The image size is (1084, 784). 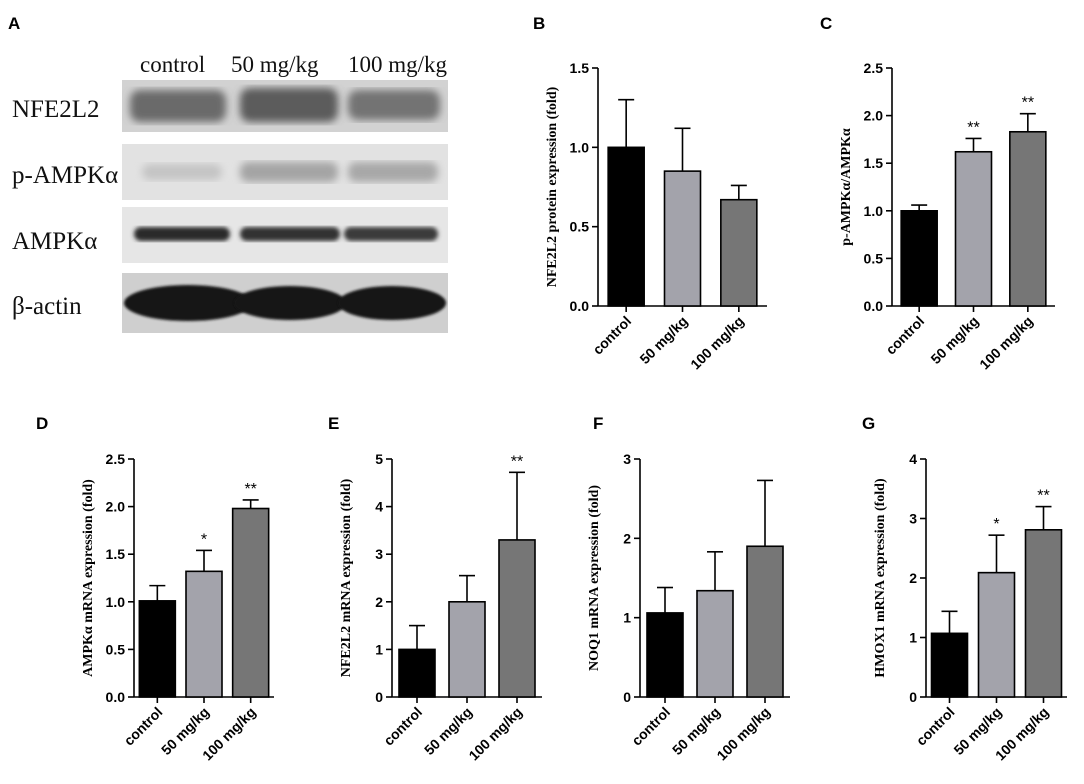 What do you see at coordinates (594, 578) in the screenshot?
I see `y-axis-label: NOQ1 mRNA expression (fold)` at bounding box center [594, 578].